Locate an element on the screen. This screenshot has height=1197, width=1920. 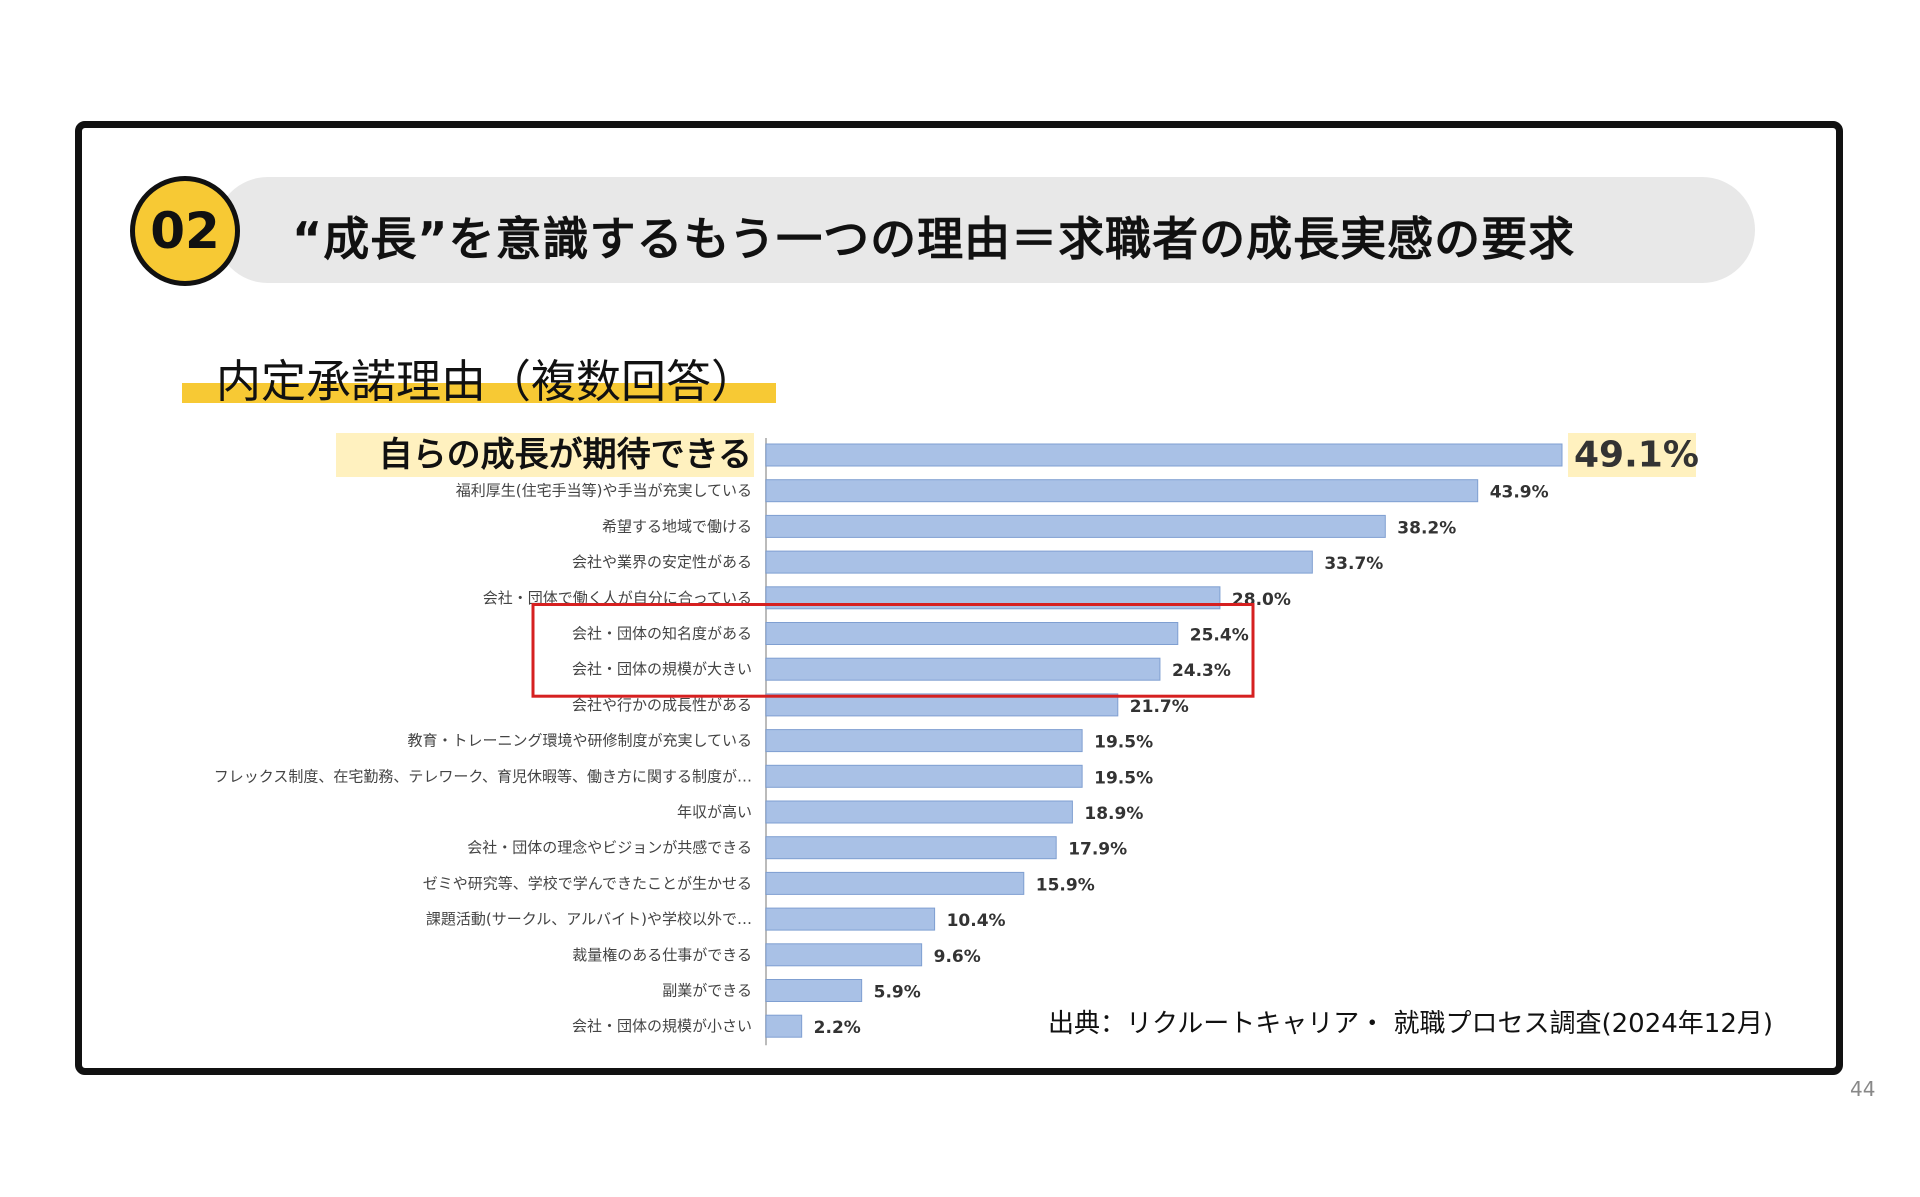
highlight-value-bg is located at coordinates (1632, 455).